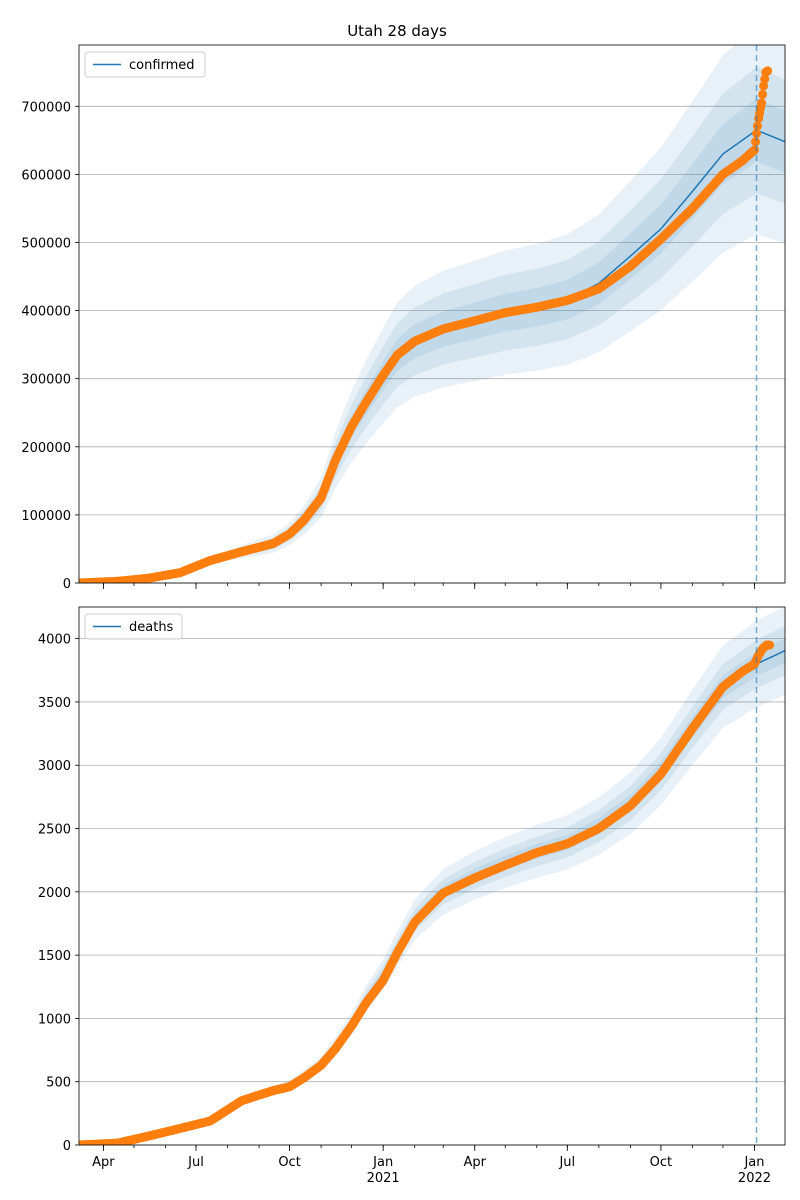  What do you see at coordinates (397, 31) in the screenshot?
I see `chart-title: Utah 28 days` at bounding box center [397, 31].